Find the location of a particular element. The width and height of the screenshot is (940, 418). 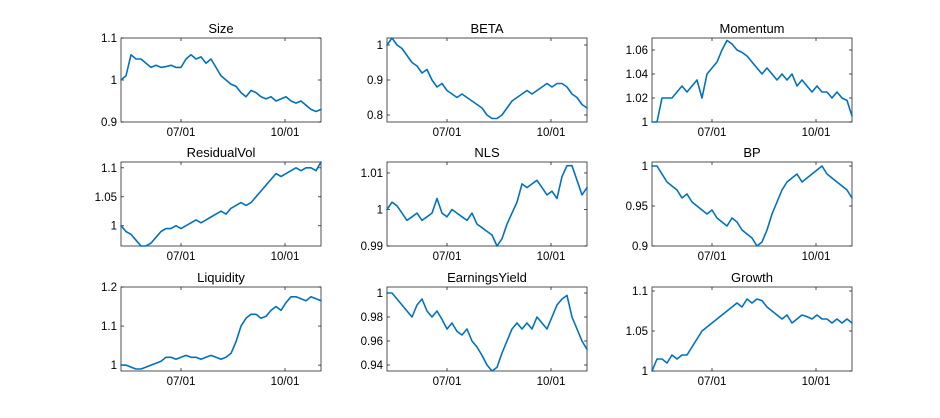

chart-momentum: Momentum 1 1.02 1.04 1.06 07/01 10/01 is located at coordinates (739, 80).